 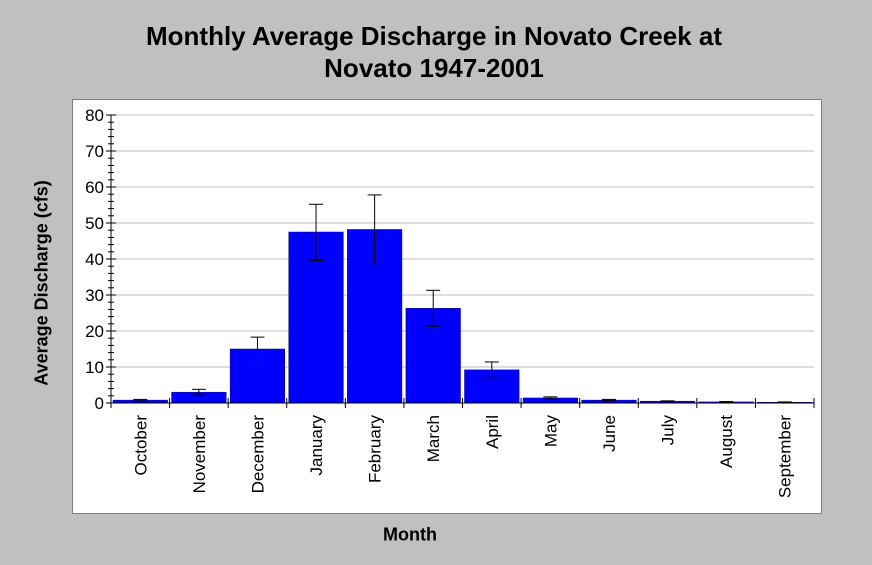 What do you see at coordinates (94, 151) in the screenshot?
I see `y-tick-label: 70` at bounding box center [94, 151].